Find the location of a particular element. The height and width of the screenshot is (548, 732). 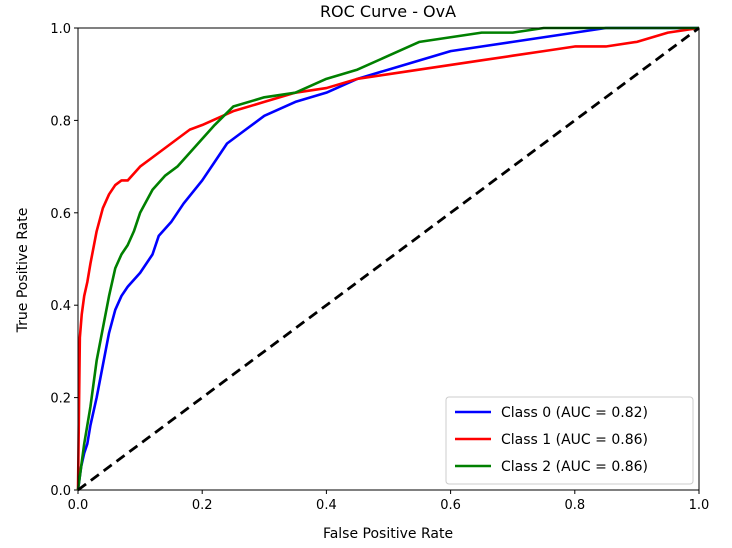

y-tick-label: 0.2 is located at coordinates (60, 399).